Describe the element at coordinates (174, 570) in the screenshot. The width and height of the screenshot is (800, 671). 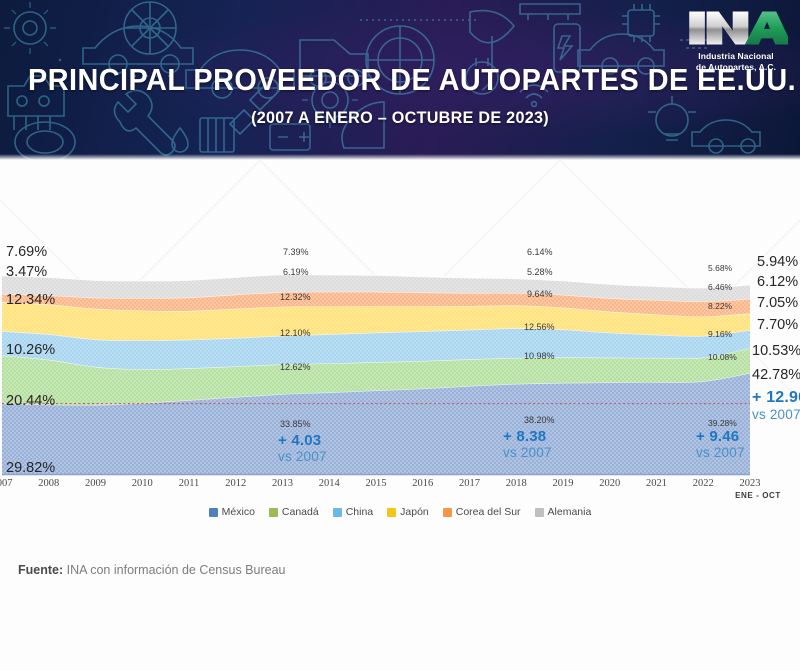
I see `source-text: INA con información de Census Bureau` at that location.